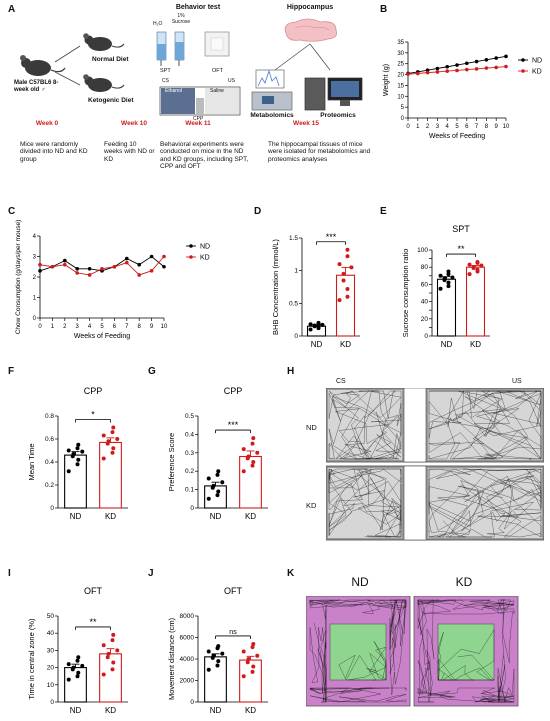 This screenshot has width=550, height=721. Describe the element at coordinates (415, 425) in the screenshot. I see `cpp-corridor-nd` at that location.